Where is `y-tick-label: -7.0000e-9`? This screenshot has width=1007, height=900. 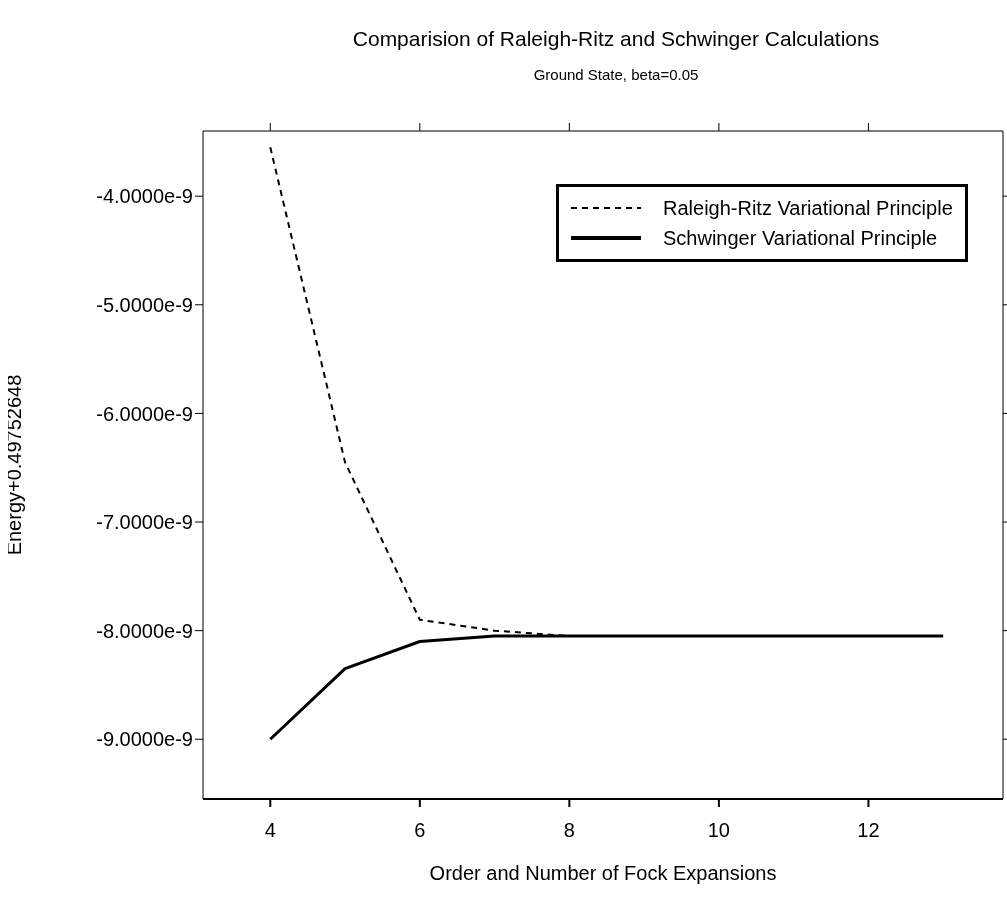
y-tick-label: -7.0000e-9 is located at coordinates (144, 522).